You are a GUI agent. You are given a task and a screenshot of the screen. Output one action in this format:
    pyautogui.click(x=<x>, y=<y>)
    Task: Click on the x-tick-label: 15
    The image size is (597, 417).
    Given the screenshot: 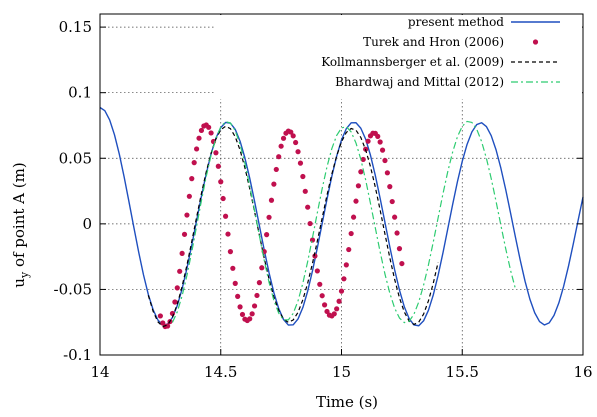 What is the action you would take?
    pyautogui.click(x=341, y=372)
    